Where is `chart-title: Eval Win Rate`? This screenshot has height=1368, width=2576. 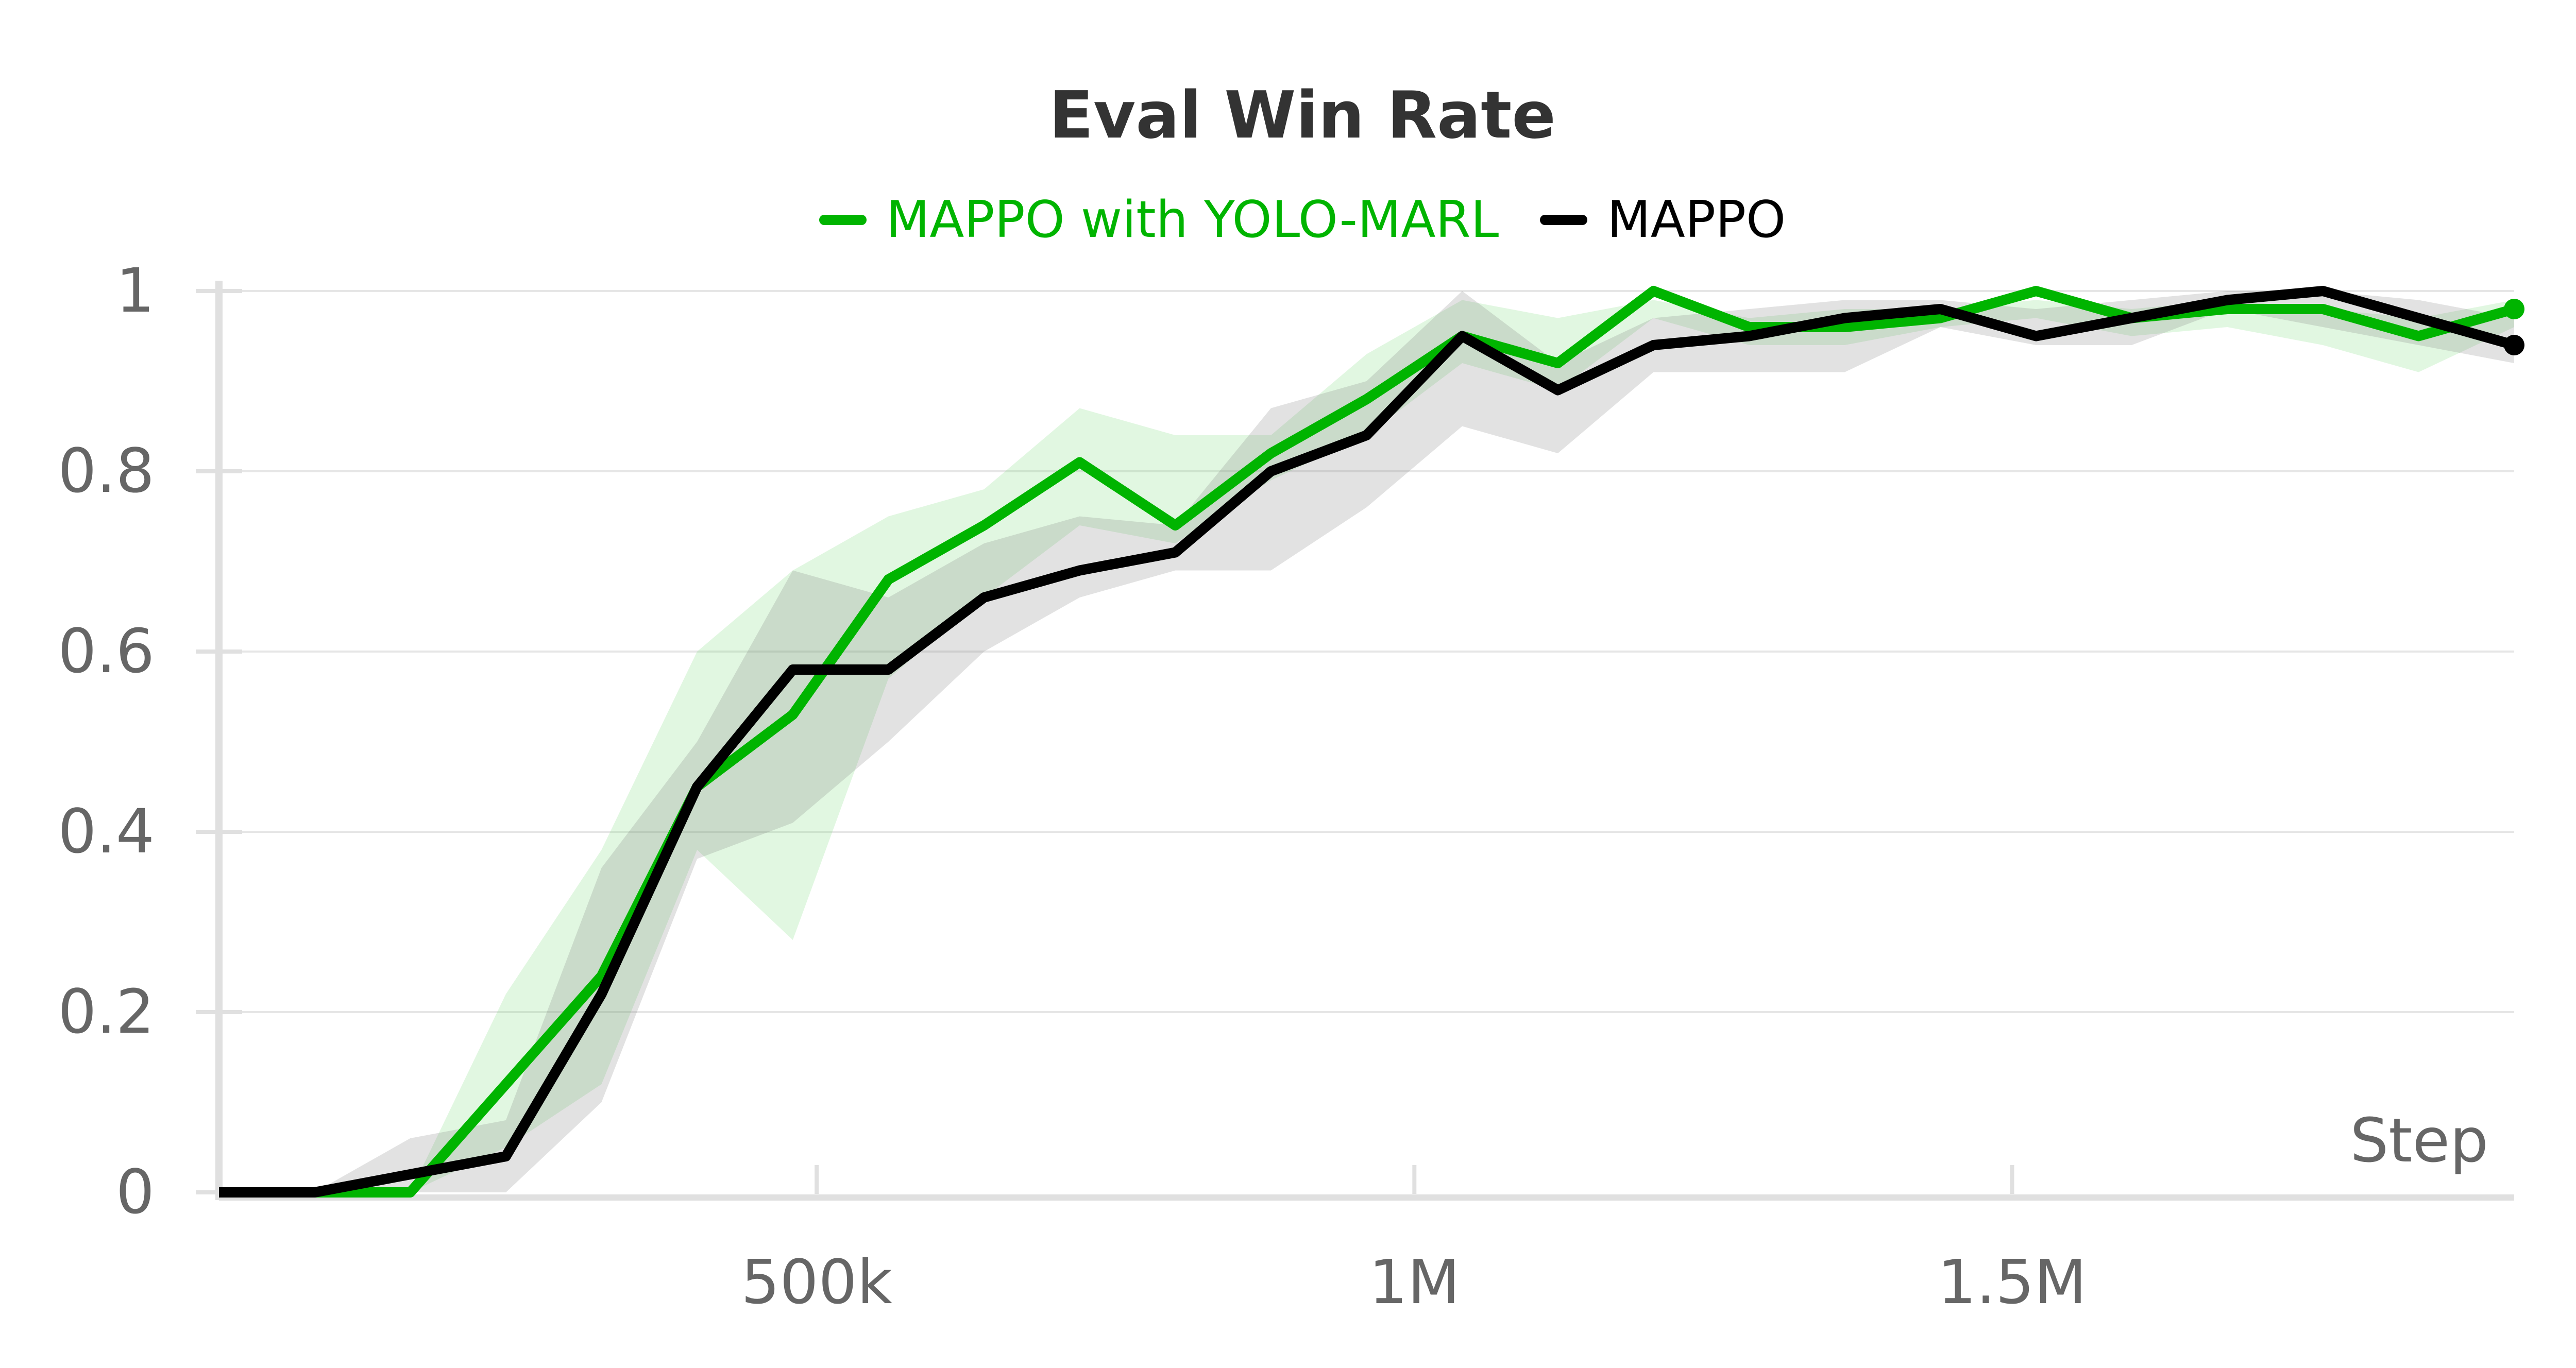
chart-title: Eval Win Rate is located at coordinates (1302, 115).